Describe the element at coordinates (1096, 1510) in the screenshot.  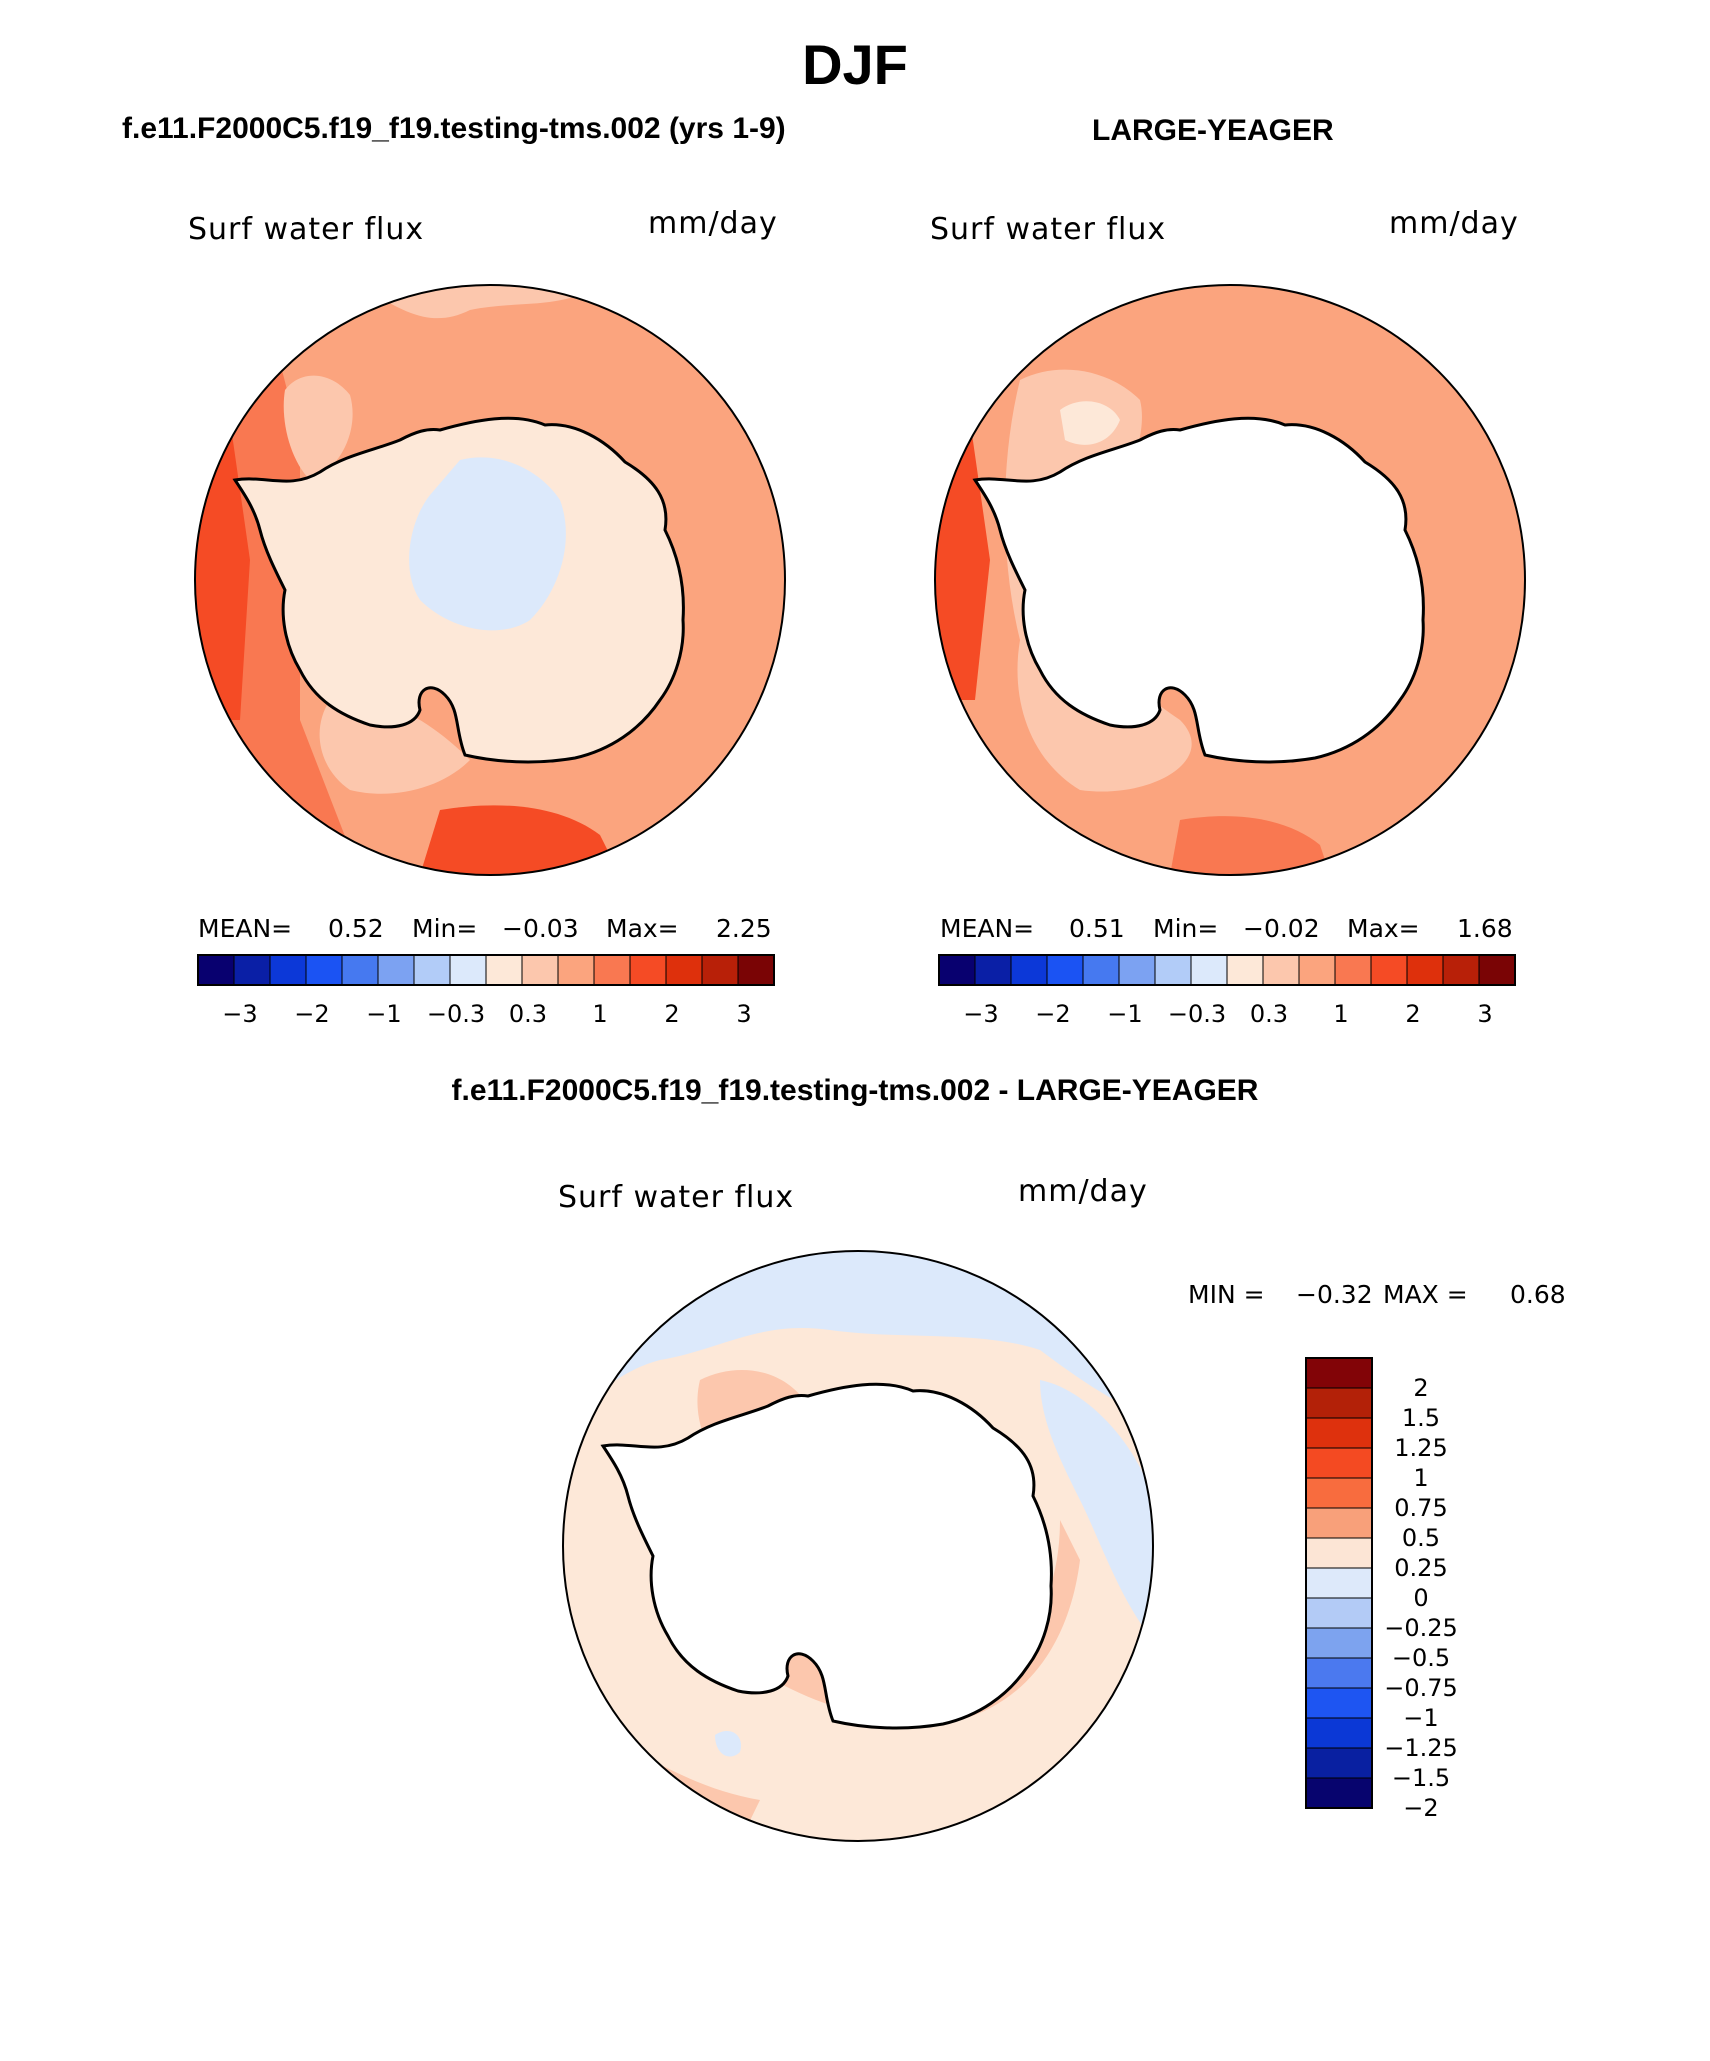
I see `difference-east-negative` at that location.